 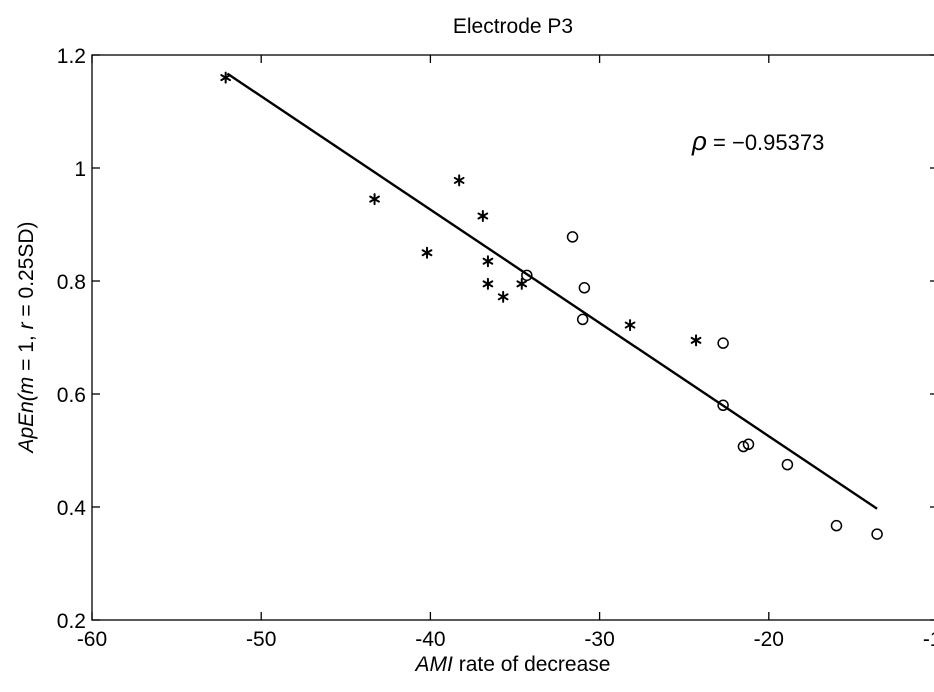 What do you see at coordinates (71, 282) in the screenshot?
I see `y-tick-label: 0.8` at bounding box center [71, 282].